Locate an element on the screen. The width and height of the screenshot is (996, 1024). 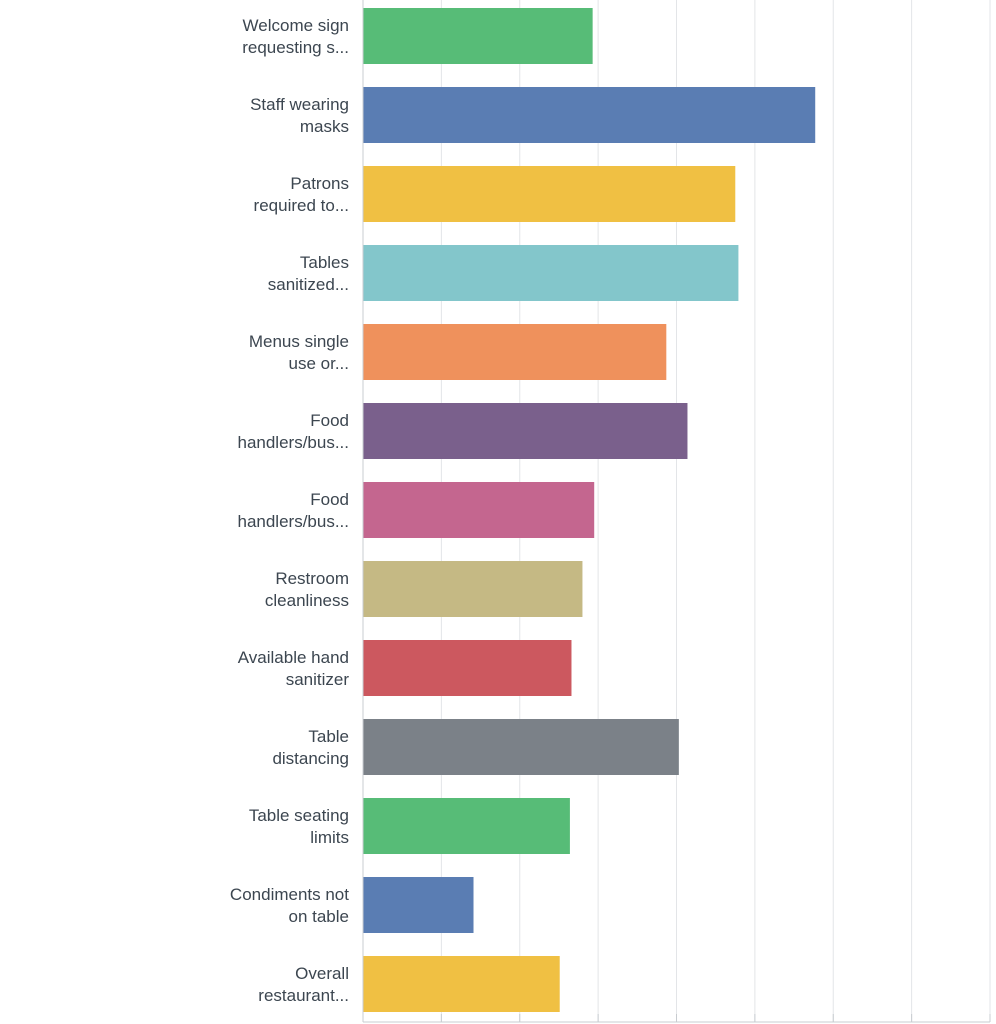
category-label-line: distancing is located at coordinates (310, 758).